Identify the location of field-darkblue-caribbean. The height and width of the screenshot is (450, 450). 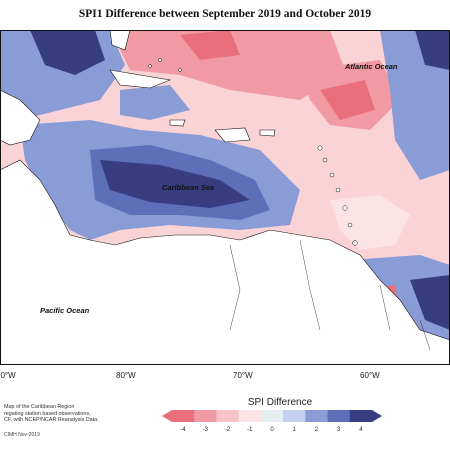
(175, 184).